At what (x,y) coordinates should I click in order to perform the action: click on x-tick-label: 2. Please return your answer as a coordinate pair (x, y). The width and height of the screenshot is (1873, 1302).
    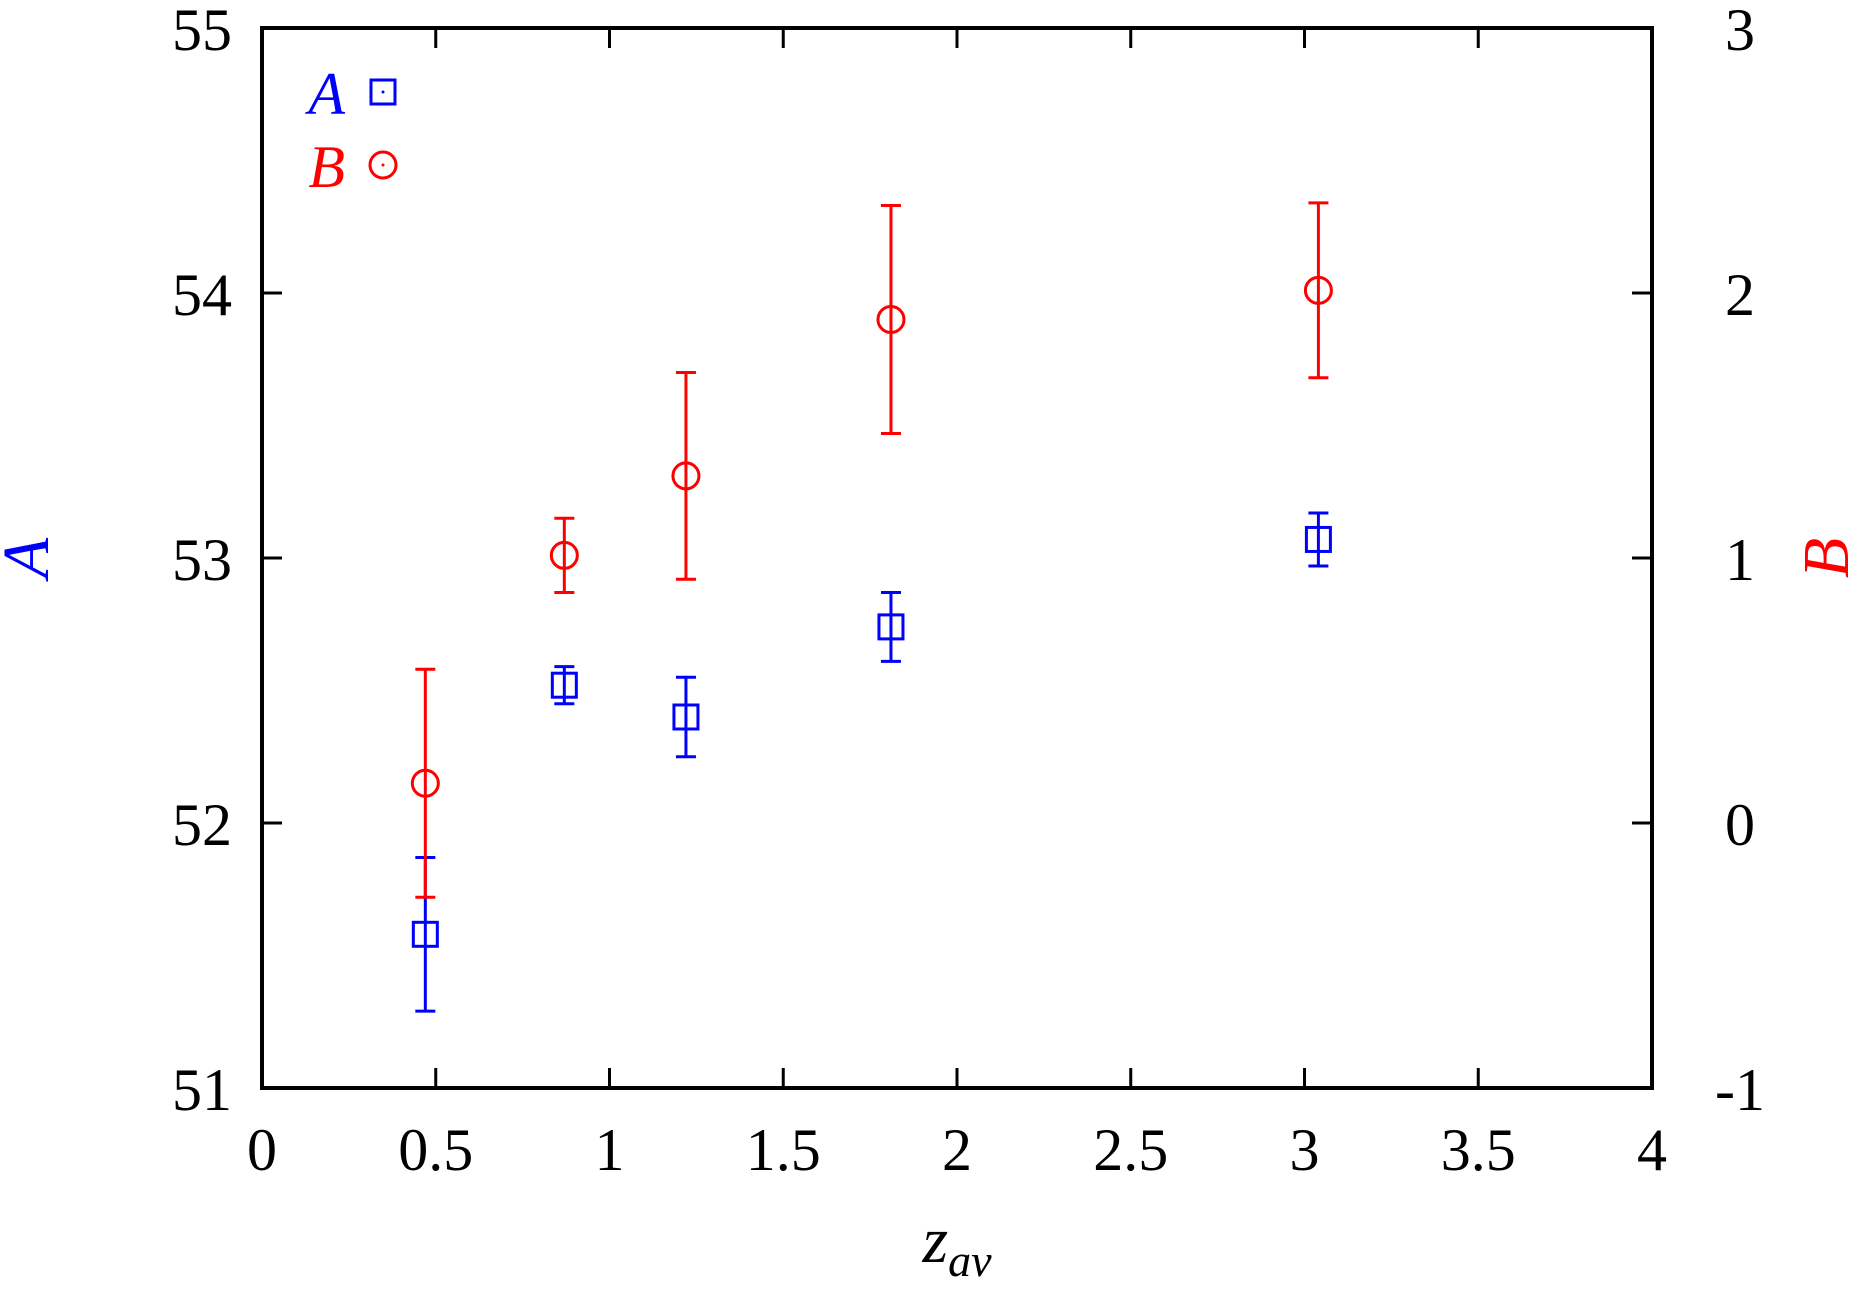
    Looking at the image, I should click on (957, 1150).